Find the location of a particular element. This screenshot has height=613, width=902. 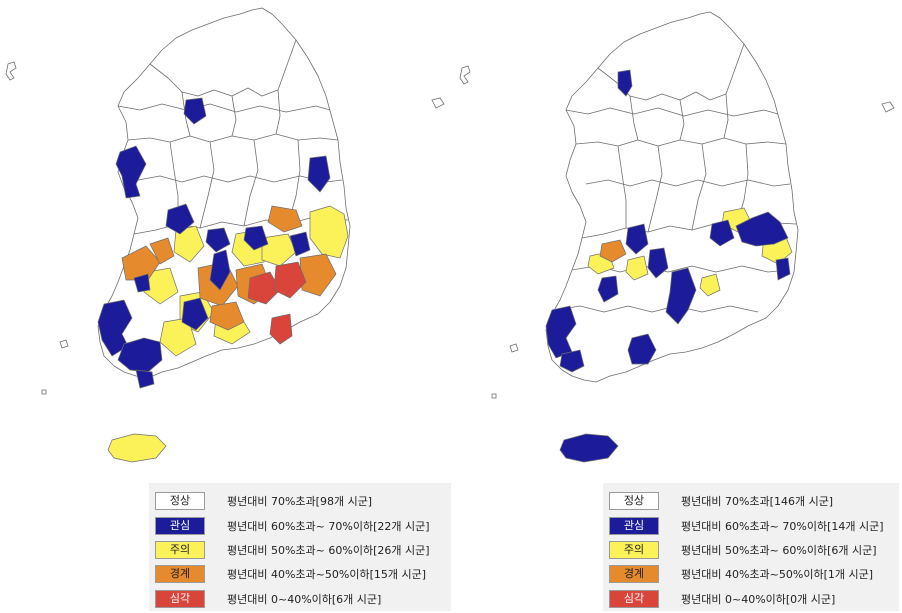

legend-row-caution: 주의 평년대비 50%초과~ 60%이하[6개 시군] is located at coordinates (754, 550).